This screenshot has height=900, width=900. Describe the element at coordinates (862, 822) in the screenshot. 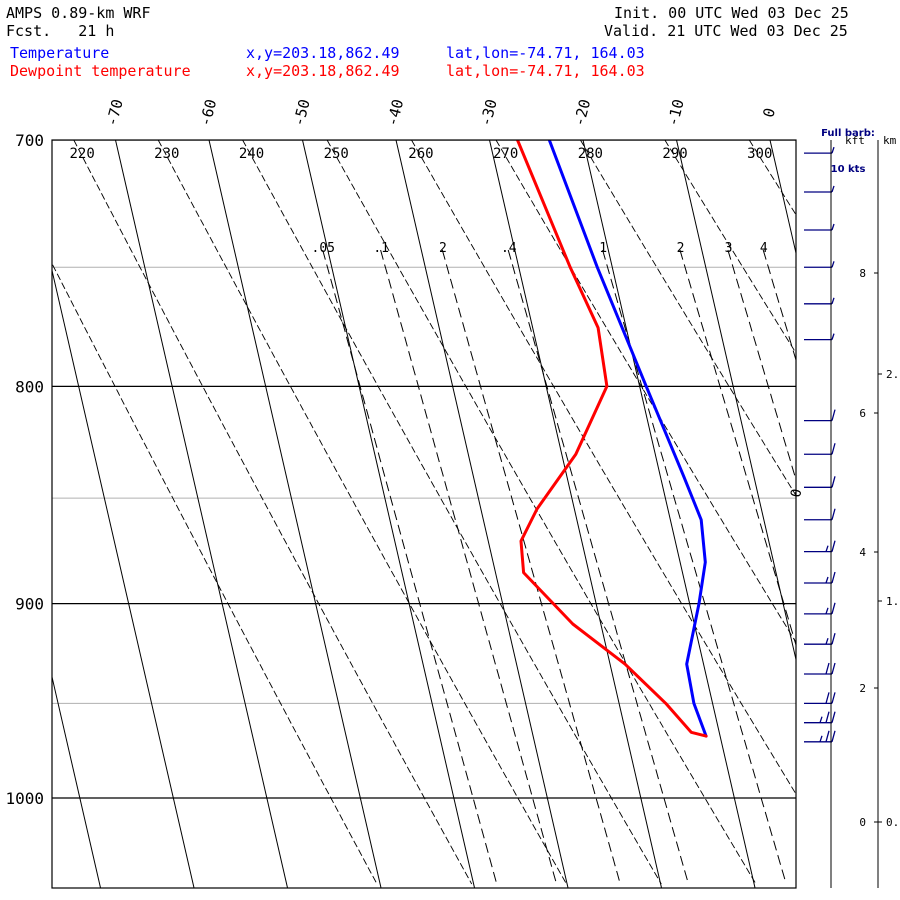

I see `kft-tick-label: 0` at that location.